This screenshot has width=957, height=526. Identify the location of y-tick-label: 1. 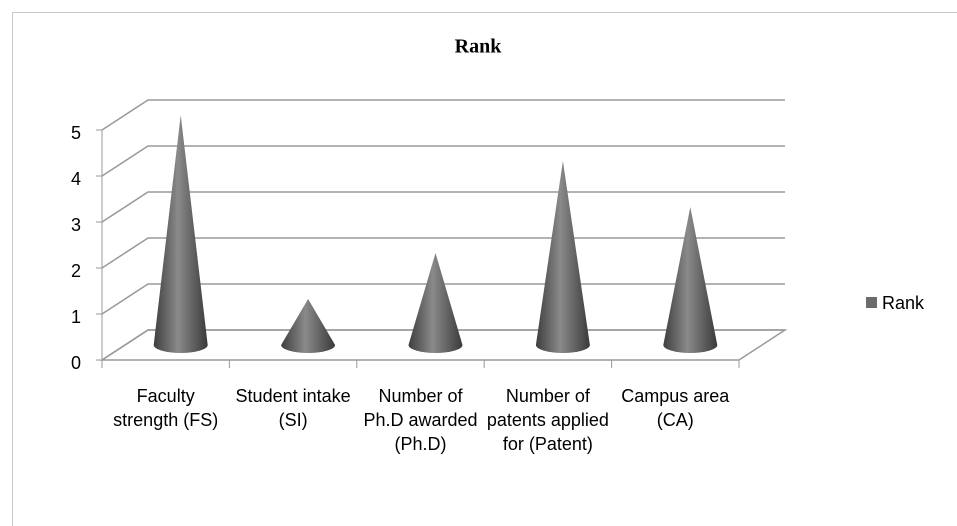
(76, 317).